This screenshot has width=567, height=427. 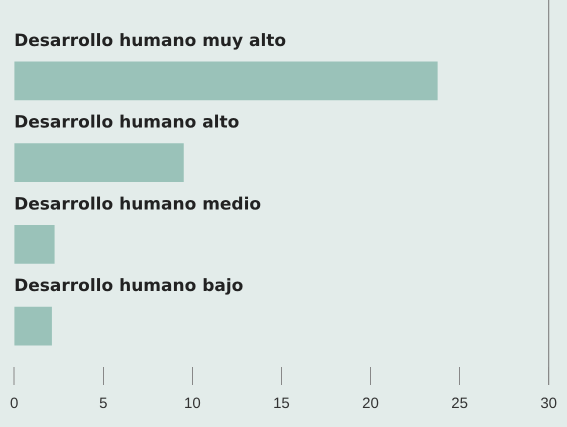 I want to click on x-tick-label: 25, so click(x=459, y=403).